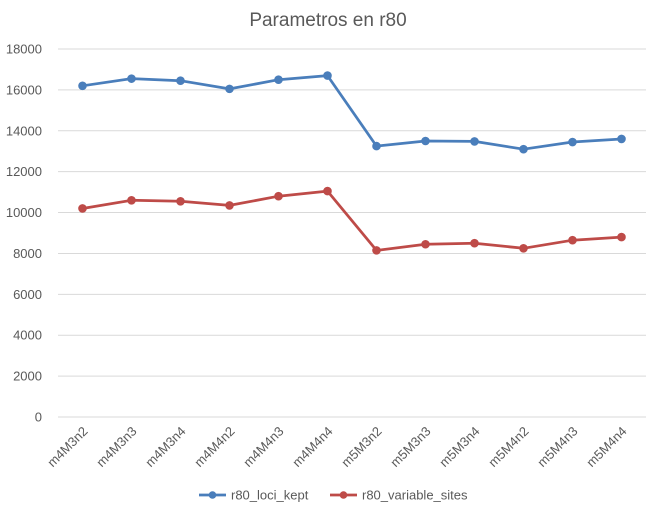  Describe the element at coordinates (557, 447) in the screenshot. I see `x-tick-label-m5M4n3: m5M4n3` at that location.